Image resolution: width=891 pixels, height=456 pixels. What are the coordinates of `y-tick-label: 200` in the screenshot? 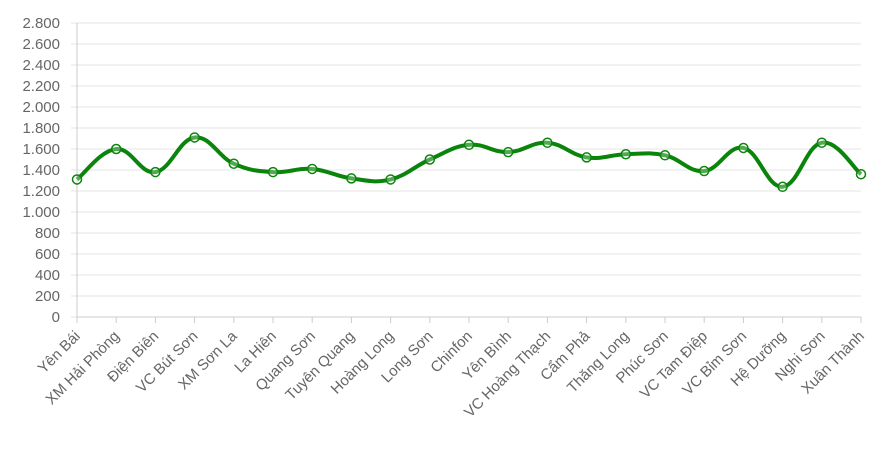 It's located at (47, 296).